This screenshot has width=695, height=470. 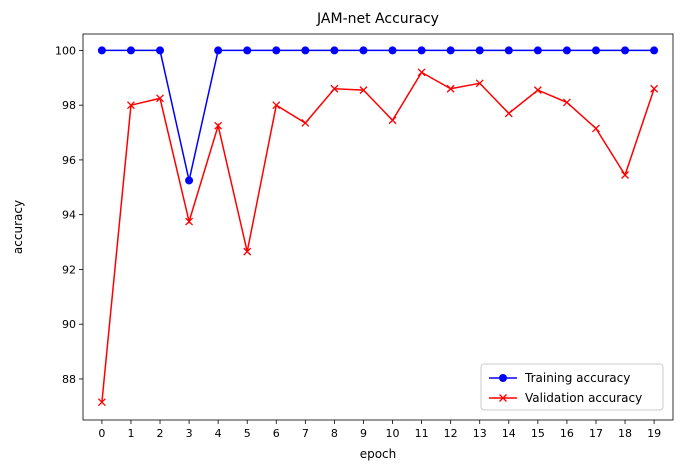 What do you see at coordinates (503, 398) in the screenshot?
I see `legend-marker-validation` at bounding box center [503, 398].